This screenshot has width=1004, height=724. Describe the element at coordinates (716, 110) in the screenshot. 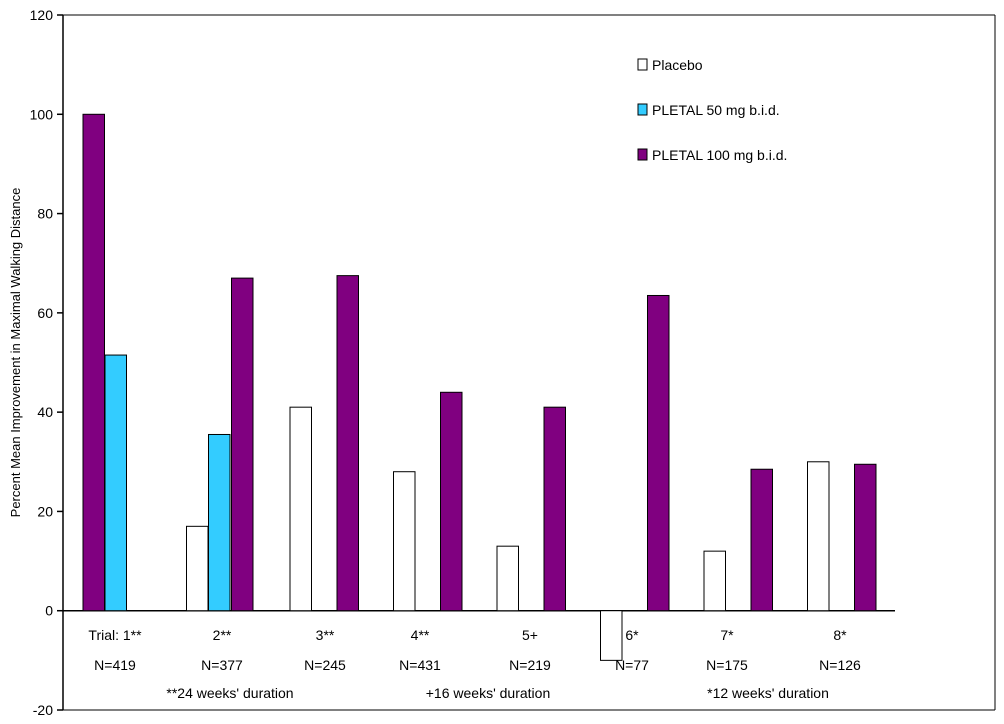

I see `legend-label: PLETAL 50 mg b.i.d.` at that location.